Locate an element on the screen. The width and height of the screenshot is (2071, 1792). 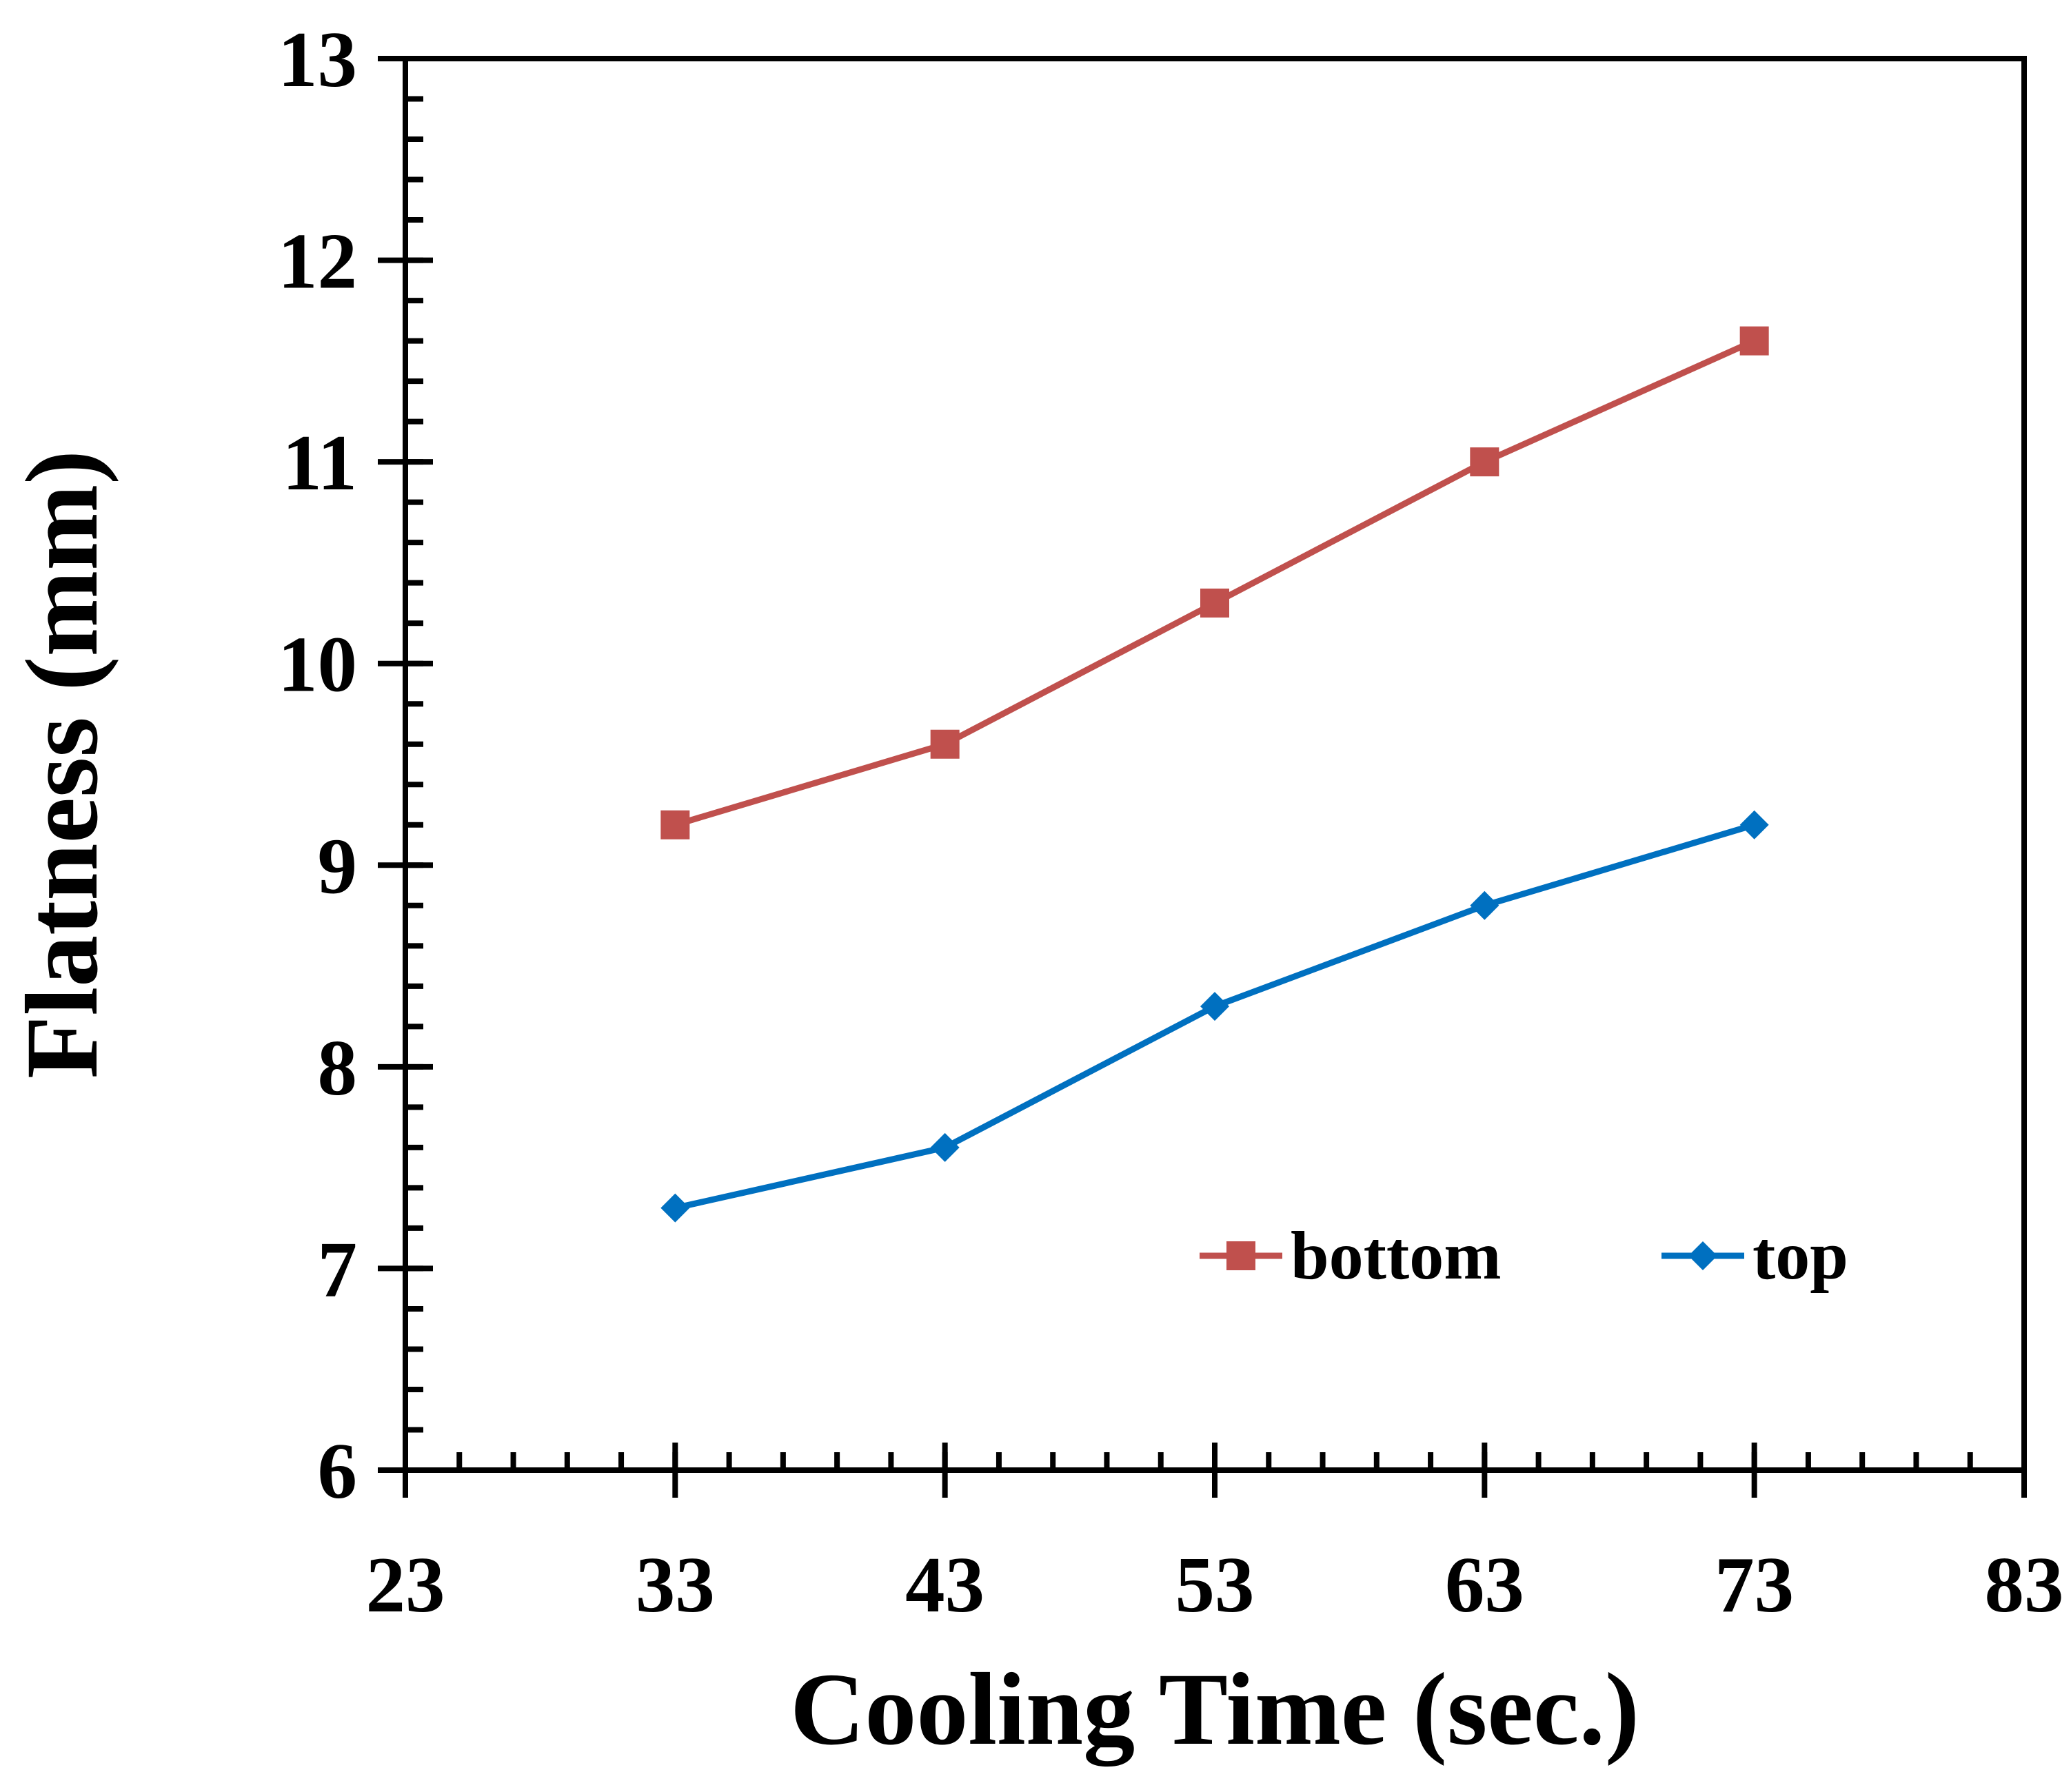
legend: bottom top is located at coordinates (1524, 1255).